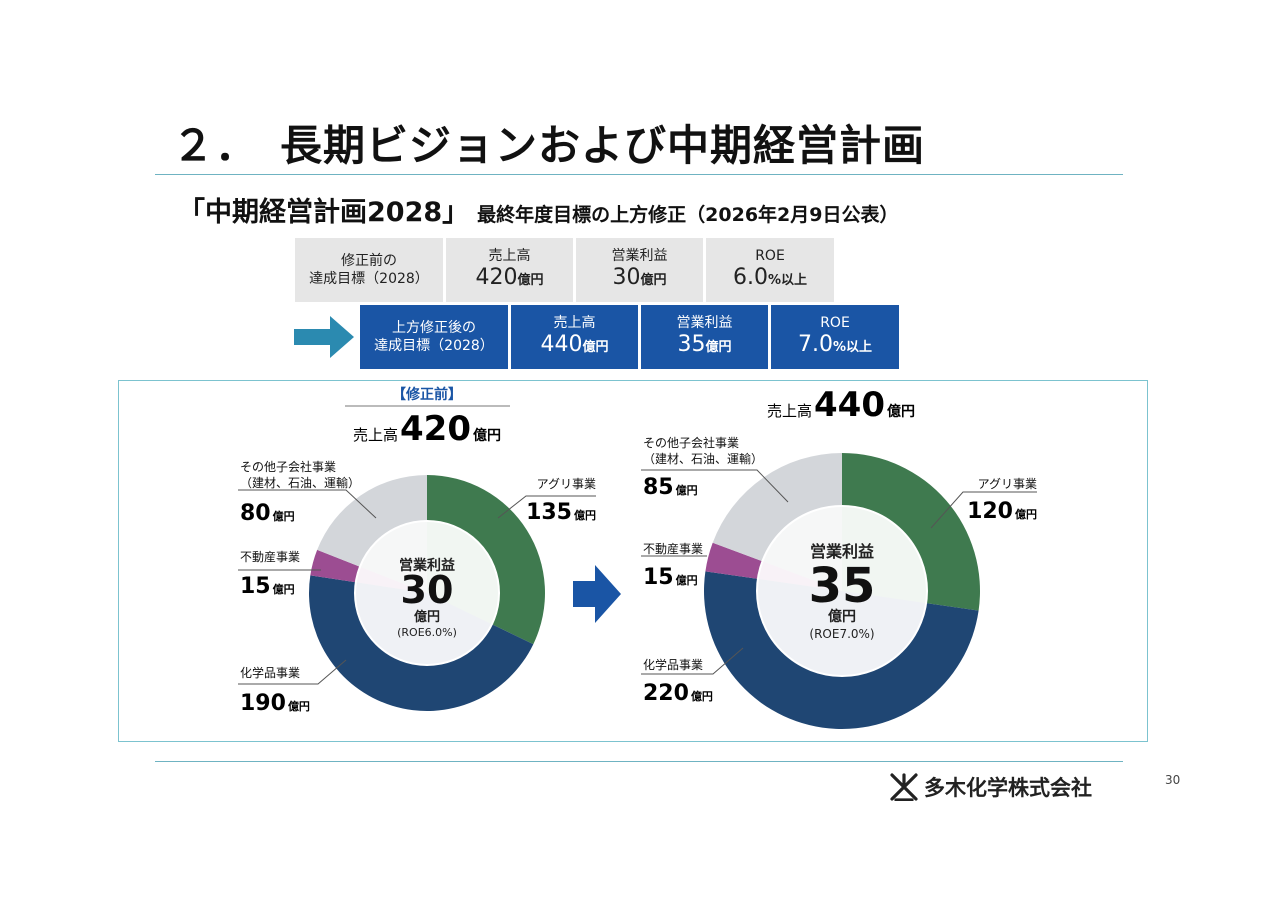  I want to click on targets-after-profit: 営業利益 35億円, so click(704, 337).